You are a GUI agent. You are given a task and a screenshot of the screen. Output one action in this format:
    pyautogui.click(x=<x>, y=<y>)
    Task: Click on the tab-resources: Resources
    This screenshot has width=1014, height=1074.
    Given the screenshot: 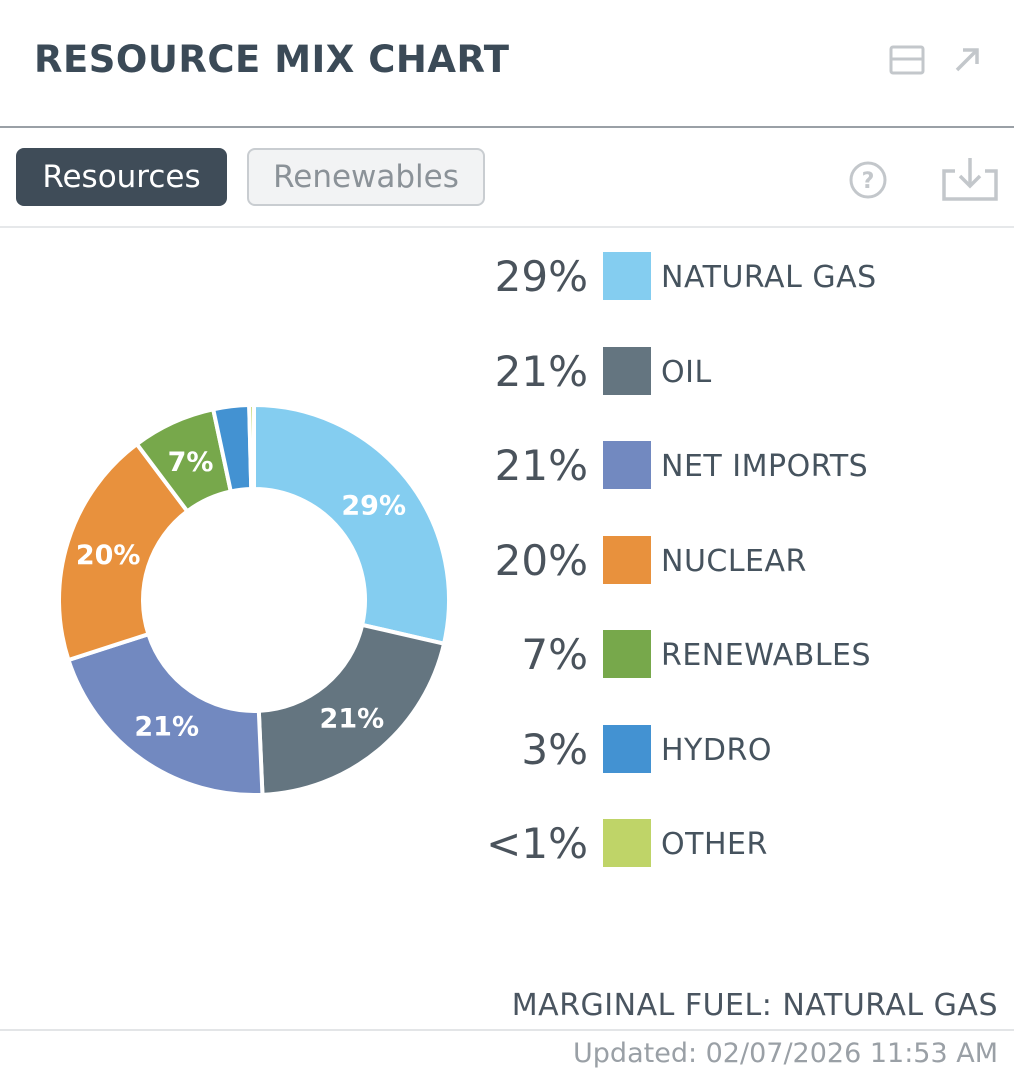 What is the action you would take?
    pyautogui.click(x=121, y=177)
    